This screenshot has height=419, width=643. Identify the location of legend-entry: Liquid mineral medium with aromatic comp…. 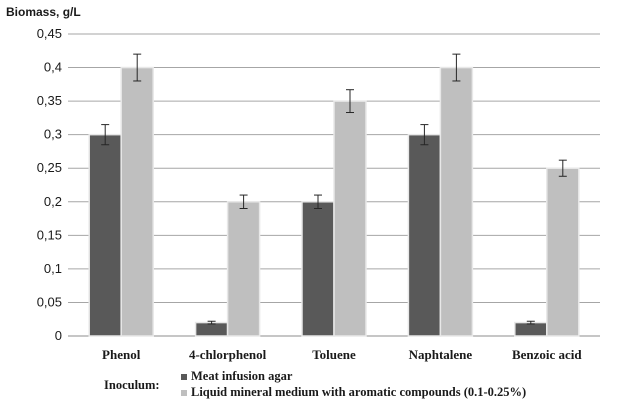
(358, 392).